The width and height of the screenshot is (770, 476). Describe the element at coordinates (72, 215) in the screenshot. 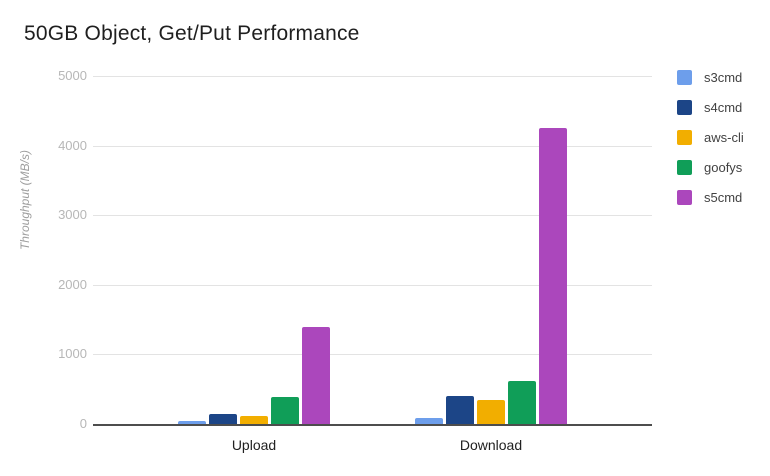

I see `y-tick-label-3000: 3000` at that location.